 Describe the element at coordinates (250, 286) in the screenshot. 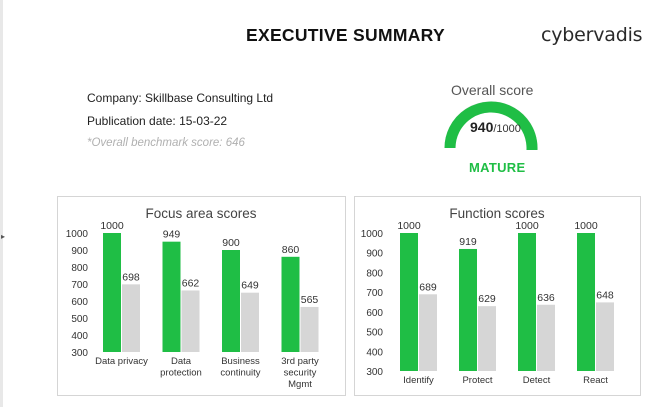

I see `data-label: 649` at that location.